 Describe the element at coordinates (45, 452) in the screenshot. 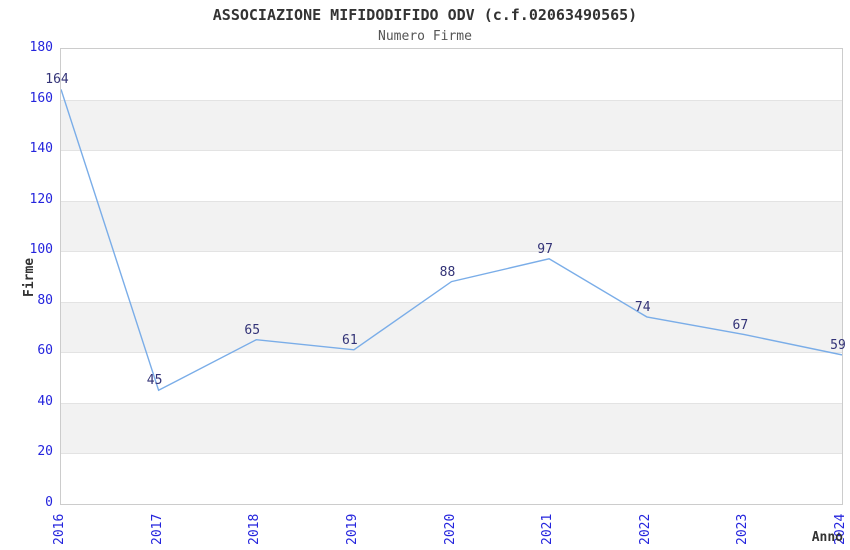

I see `y-tick-label: 20` at that location.